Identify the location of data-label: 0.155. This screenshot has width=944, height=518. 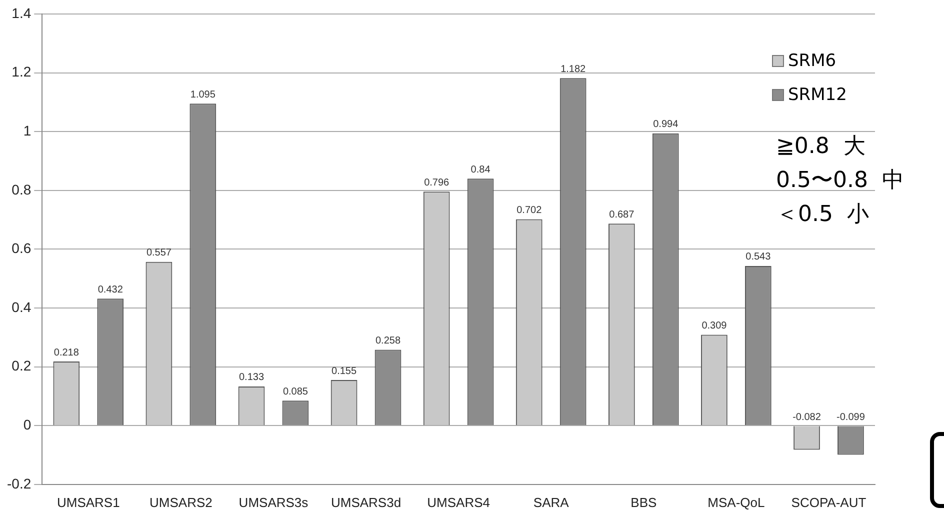
(344, 371).